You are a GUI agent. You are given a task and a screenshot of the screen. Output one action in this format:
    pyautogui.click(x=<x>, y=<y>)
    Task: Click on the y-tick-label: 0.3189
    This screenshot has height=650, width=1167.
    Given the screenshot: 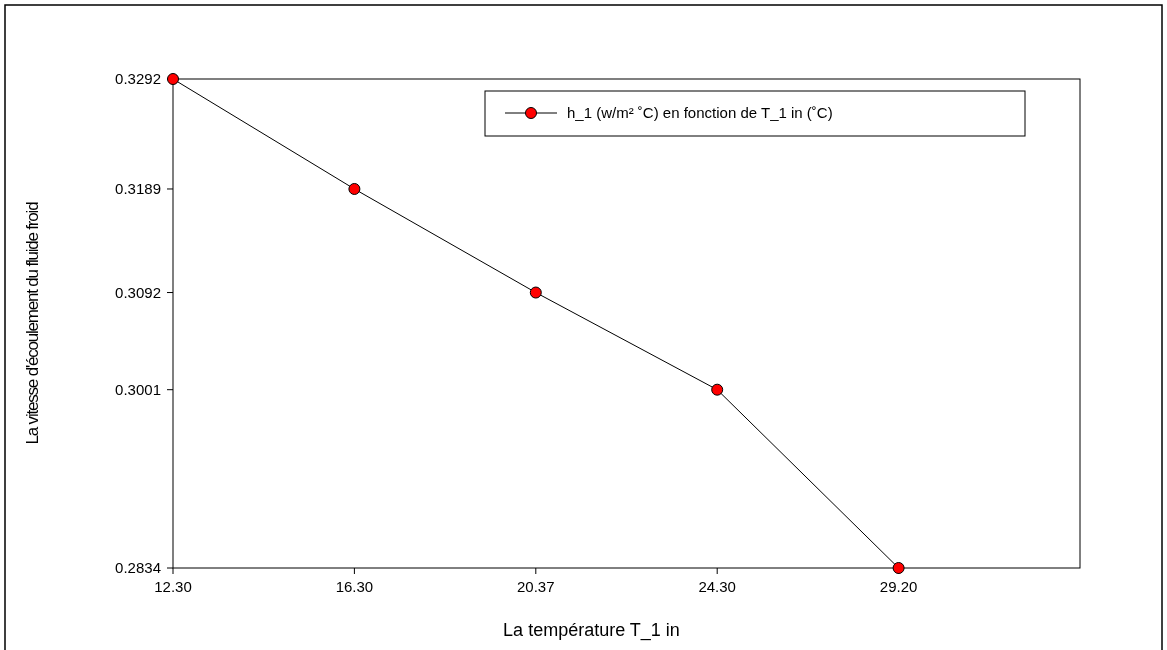 What is the action you would take?
    pyautogui.click(x=138, y=189)
    